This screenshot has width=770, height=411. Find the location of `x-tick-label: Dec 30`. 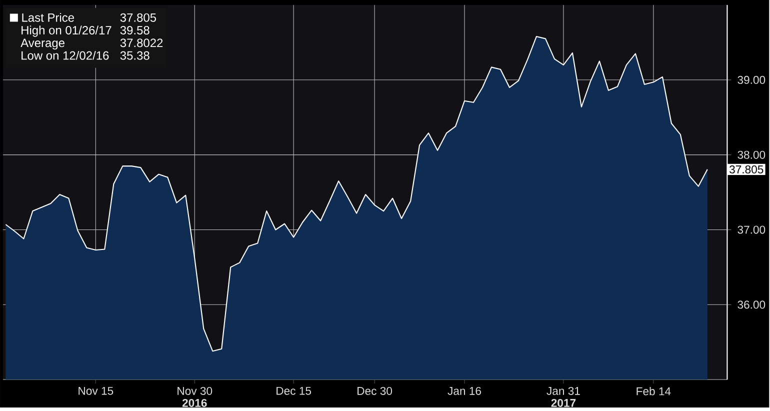

x-tick-label: Dec 30 is located at coordinates (375, 390).